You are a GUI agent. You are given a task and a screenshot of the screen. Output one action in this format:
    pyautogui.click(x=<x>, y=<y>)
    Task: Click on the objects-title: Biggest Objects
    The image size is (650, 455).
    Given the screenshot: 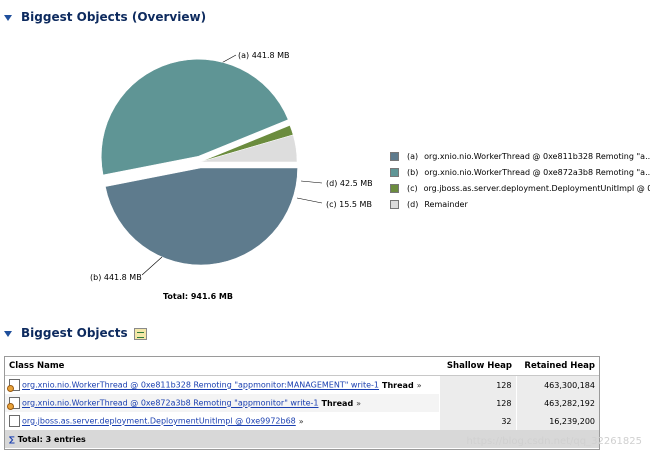 What is the action you would take?
    pyautogui.click(x=74, y=333)
    